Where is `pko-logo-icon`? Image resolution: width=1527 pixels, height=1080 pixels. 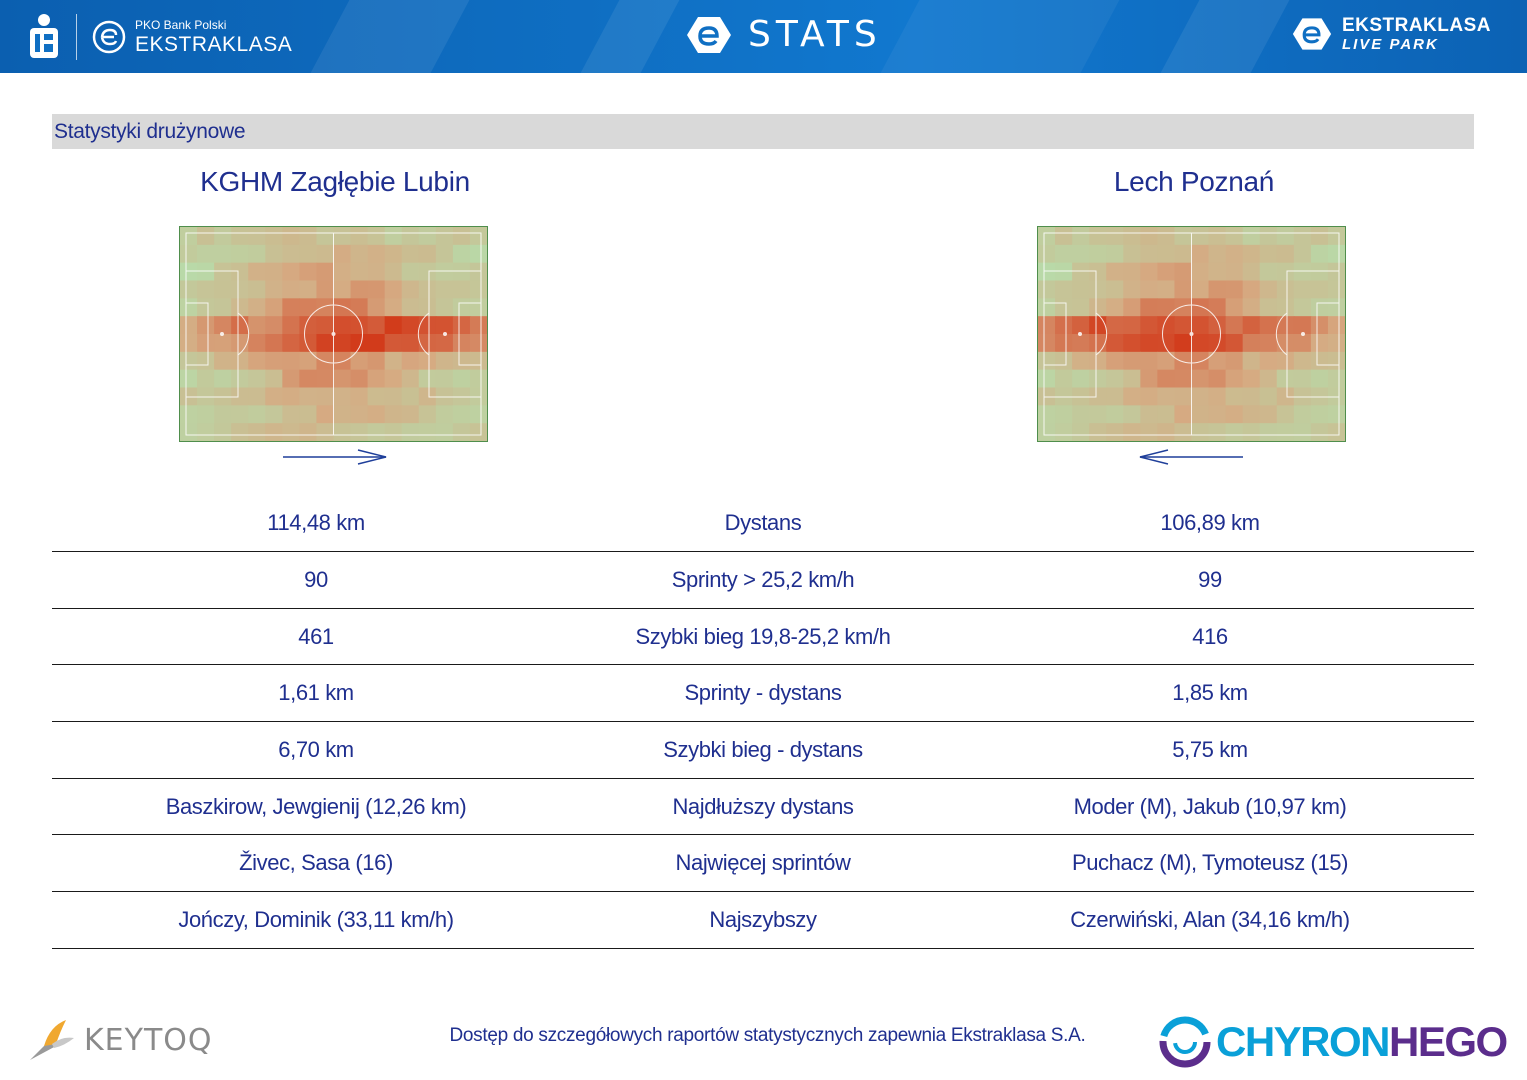 pko-logo-icon is located at coordinates (44, 36).